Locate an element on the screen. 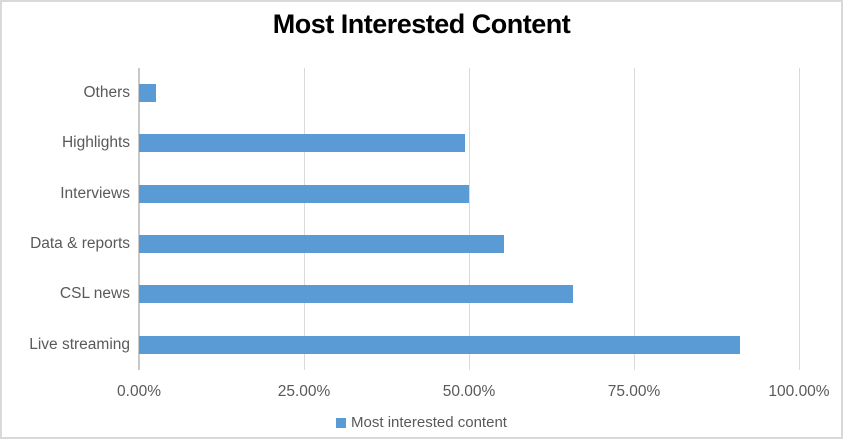  category-label-live-streaming: Live streaming is located at coordinates (79, 344).